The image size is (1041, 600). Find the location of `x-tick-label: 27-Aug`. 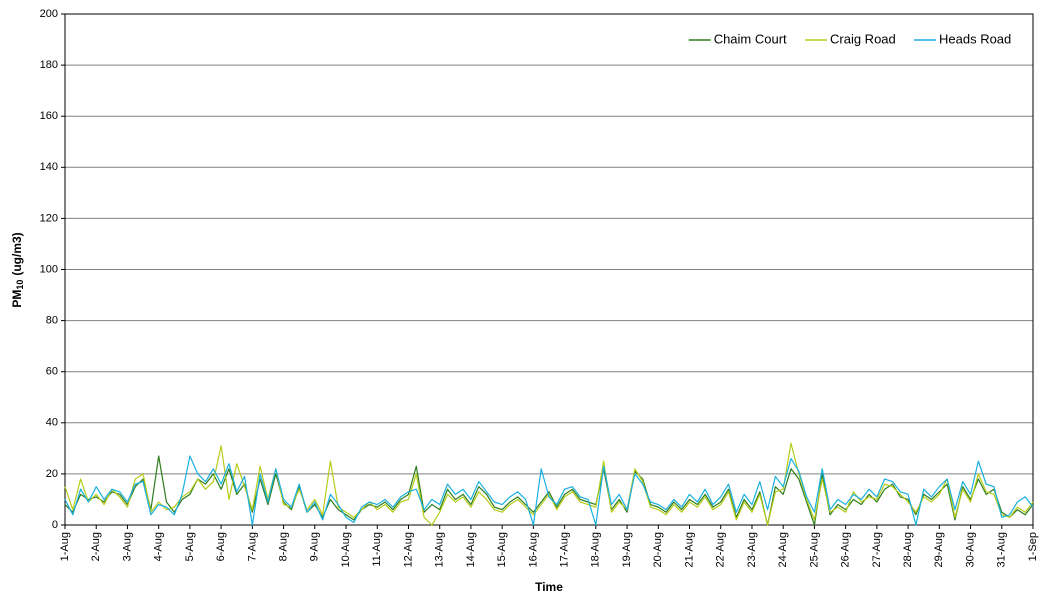

x-tick-label: 27-Aug is located at coordinates (877, 549).